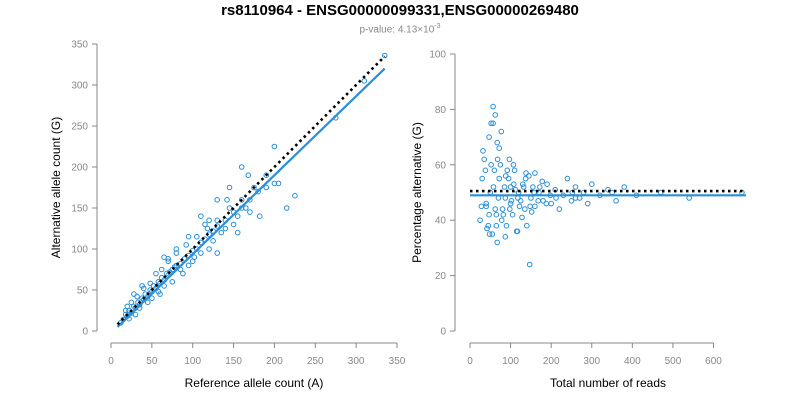  I want to click on y-tick-label: 20, so click(441, 276).